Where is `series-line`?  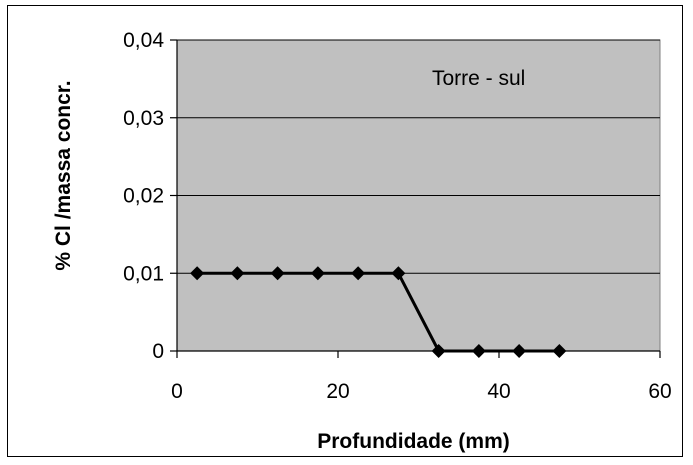 series-line is located at coordinates (378, 312).